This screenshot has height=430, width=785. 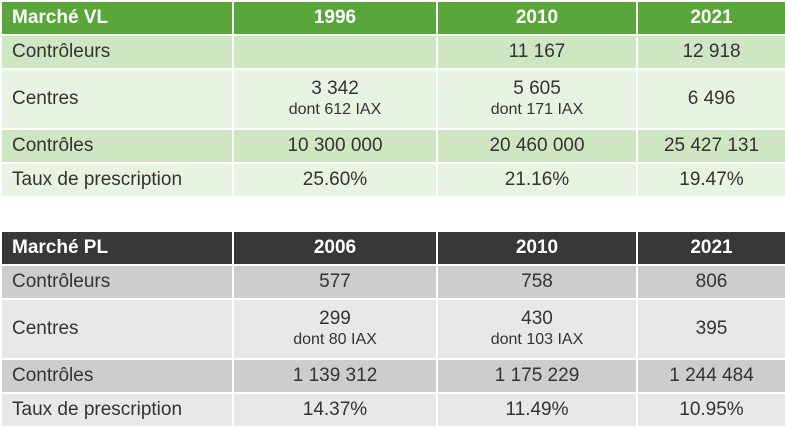 I want to click on table-cell: 1 175 229, so click(x=537, y=376).